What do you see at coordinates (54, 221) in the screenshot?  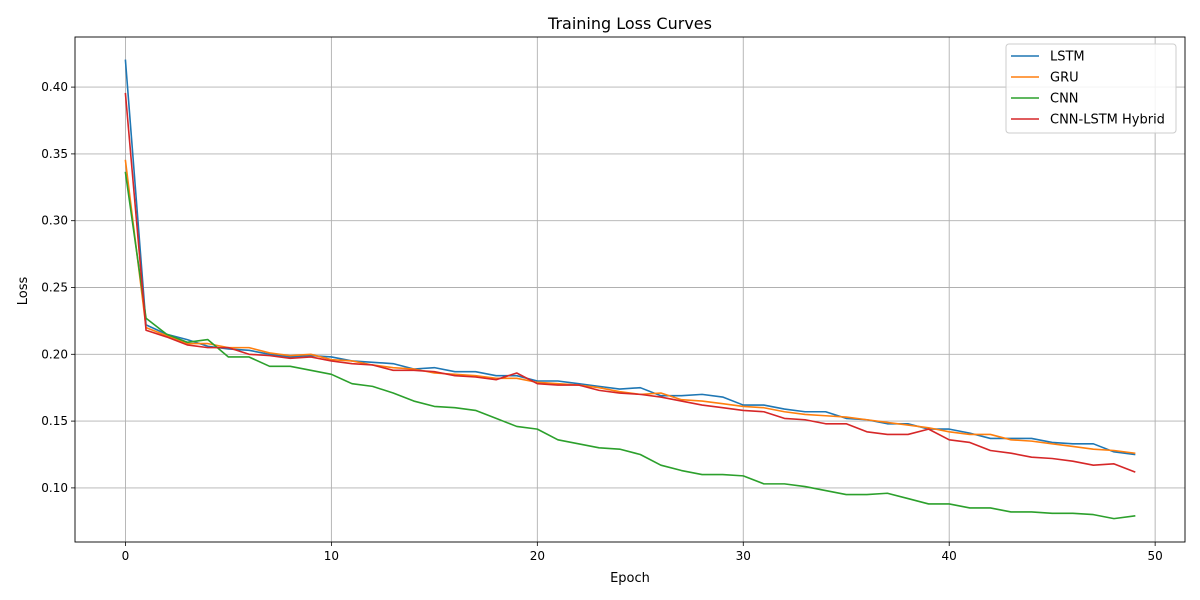 I see `y-tick-label: 0.30` at bounding box center [54, 221].